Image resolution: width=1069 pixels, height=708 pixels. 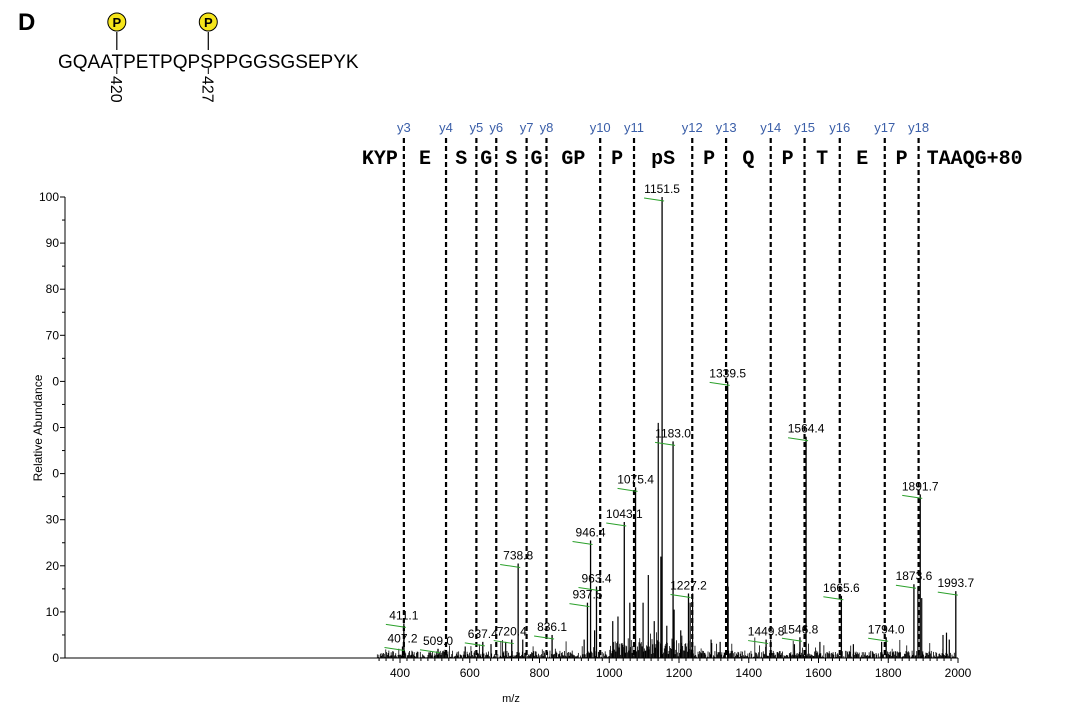 What do you see at coordinates (446, 127) in the screenshot?
I see `ion-label-y4: y4` at bounding box center [446, 127].